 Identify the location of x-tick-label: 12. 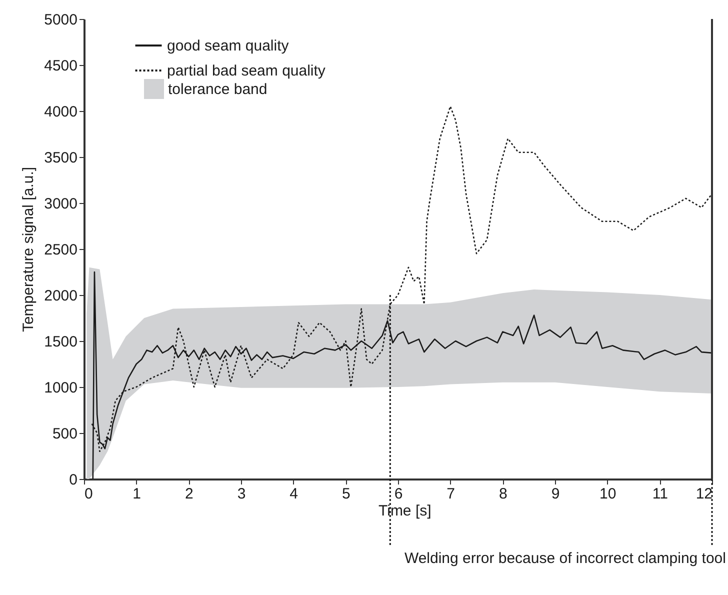
(704, 494).